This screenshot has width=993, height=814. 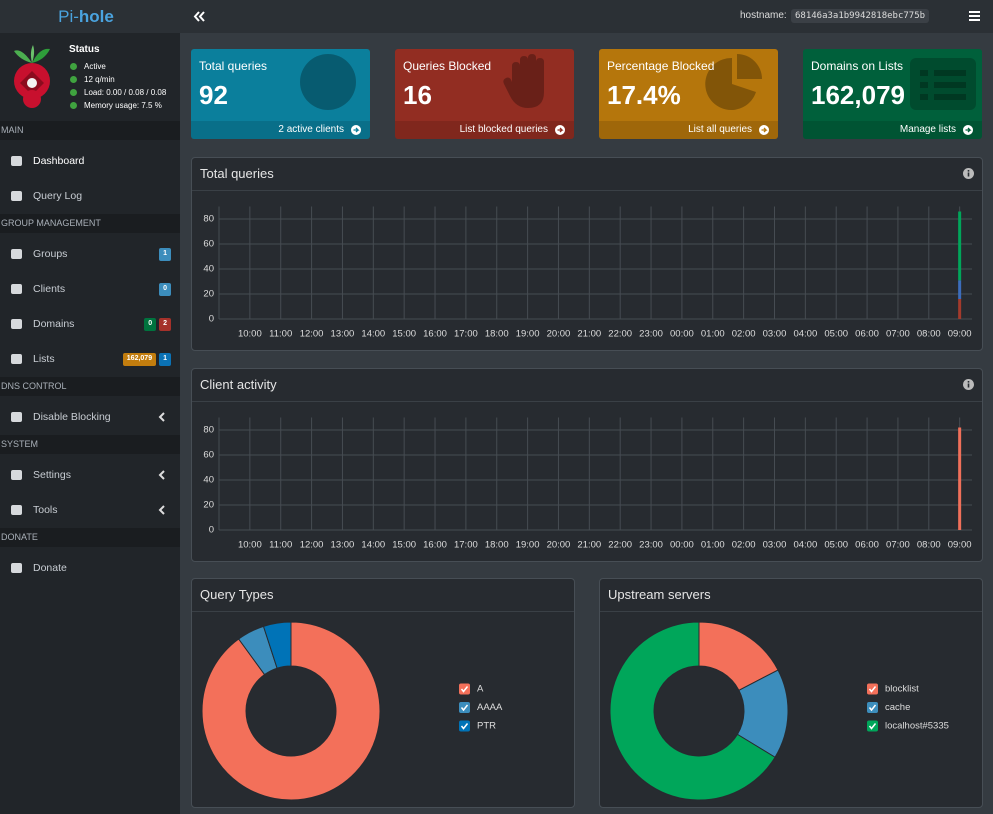 What do you see at coordinates (86, 17) in the screenshot?
I see `brand: Pi-hole` at bounding box center [86, 17].